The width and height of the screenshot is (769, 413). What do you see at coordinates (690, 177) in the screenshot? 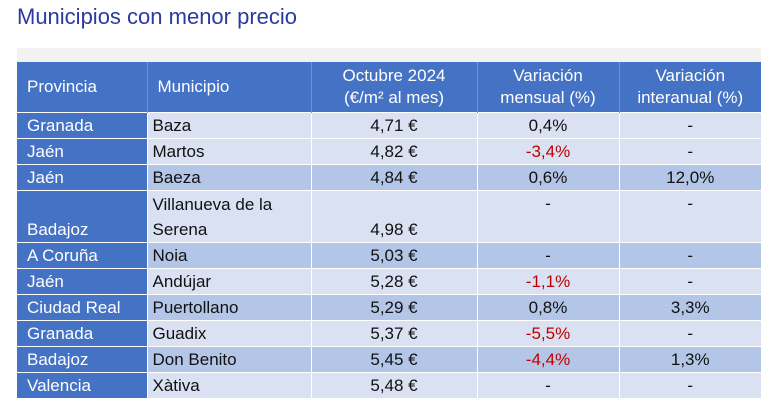
I see `cell-variacion-interanual: 12,0%` at bounding box center [690, 177].